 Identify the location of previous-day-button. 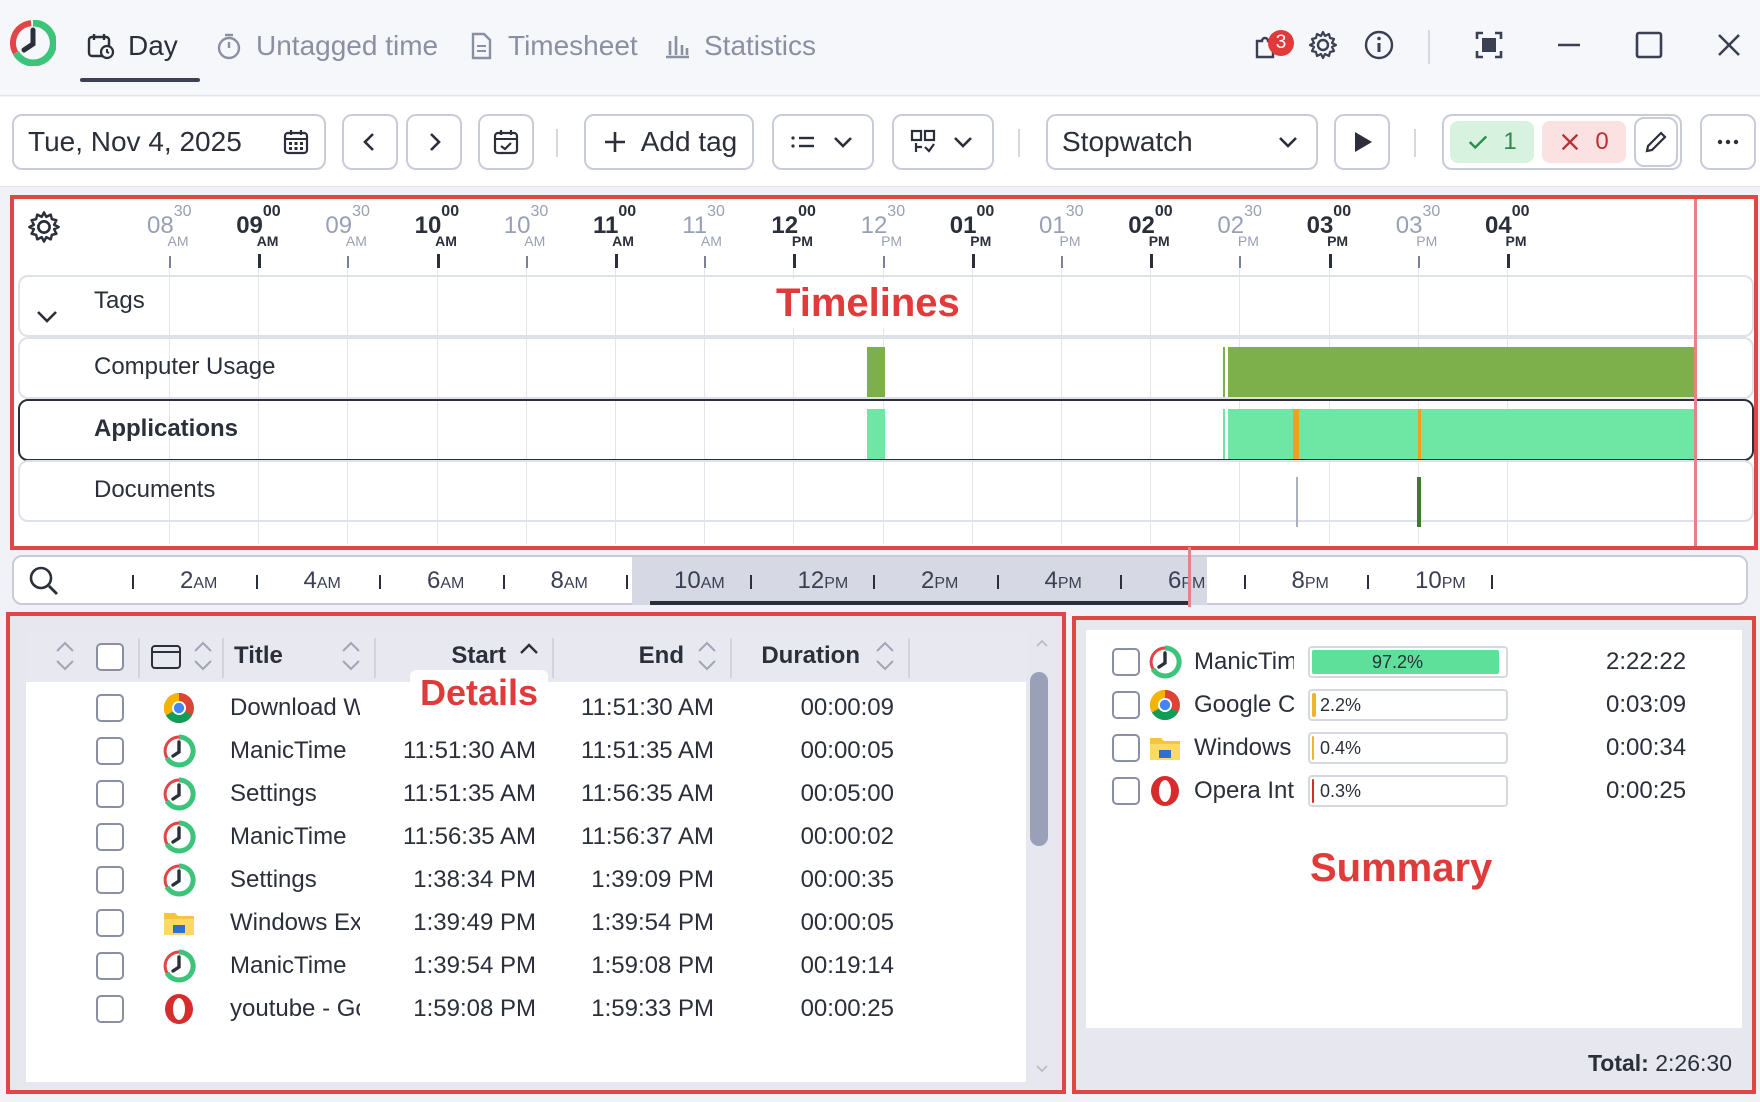
(370, 142).